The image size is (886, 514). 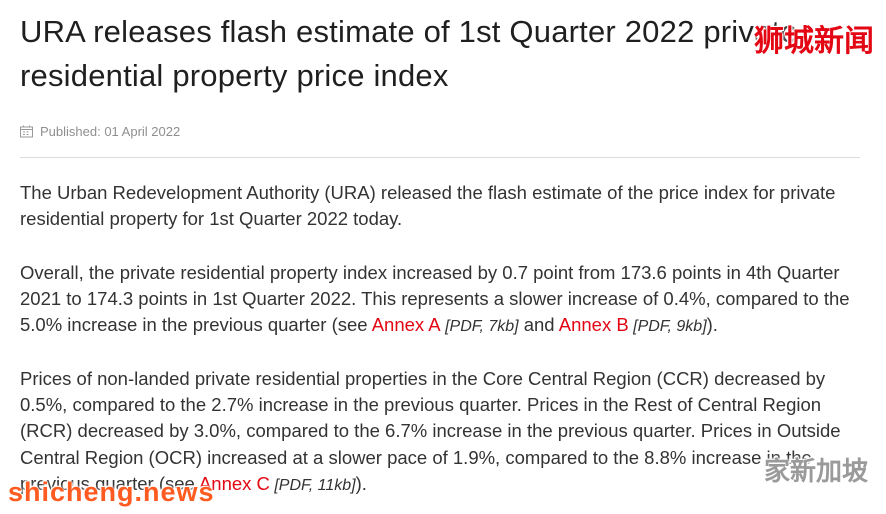 What do you see at coordinates (440, 158) in the screenshot?
I see `divider` at bounding box center [440, 158].